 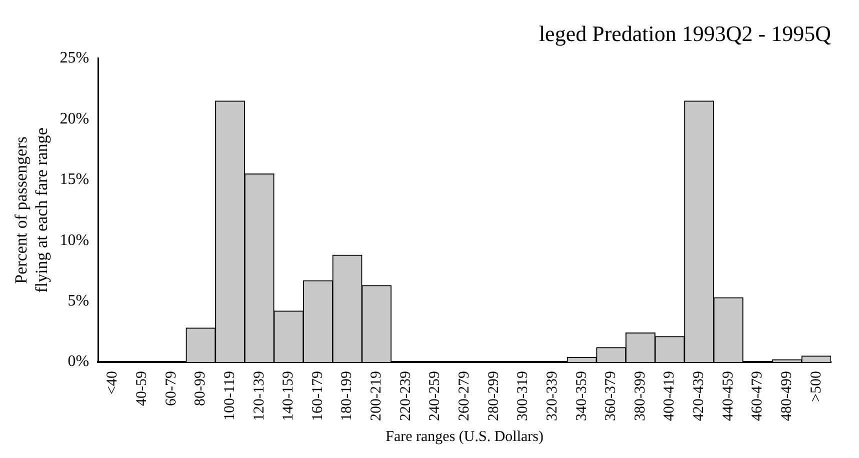 What do you see at coordinates (670, 396) in the screenshot?
I see `x-tick-label: 400-419` at bounding box center [670, 396].